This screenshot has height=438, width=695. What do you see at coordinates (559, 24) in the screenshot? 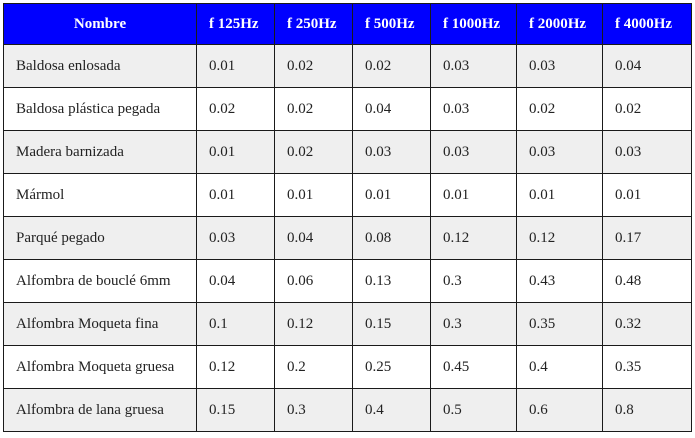
I see `column-header-f2000: f 2000Hz` at bounding box center [559, 24].